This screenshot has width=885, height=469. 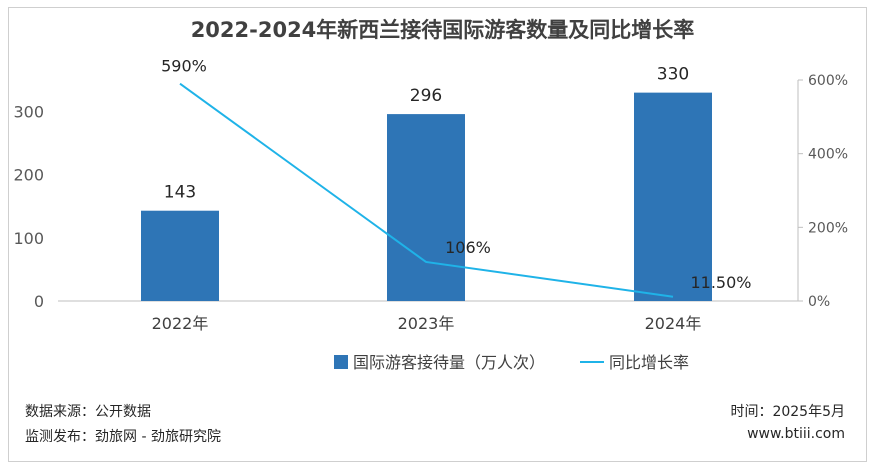 What do you see at coordinates (28, 175) in the screenshot?
I see `left-axis-tick-label: 200` at bounding box center [28, 175].